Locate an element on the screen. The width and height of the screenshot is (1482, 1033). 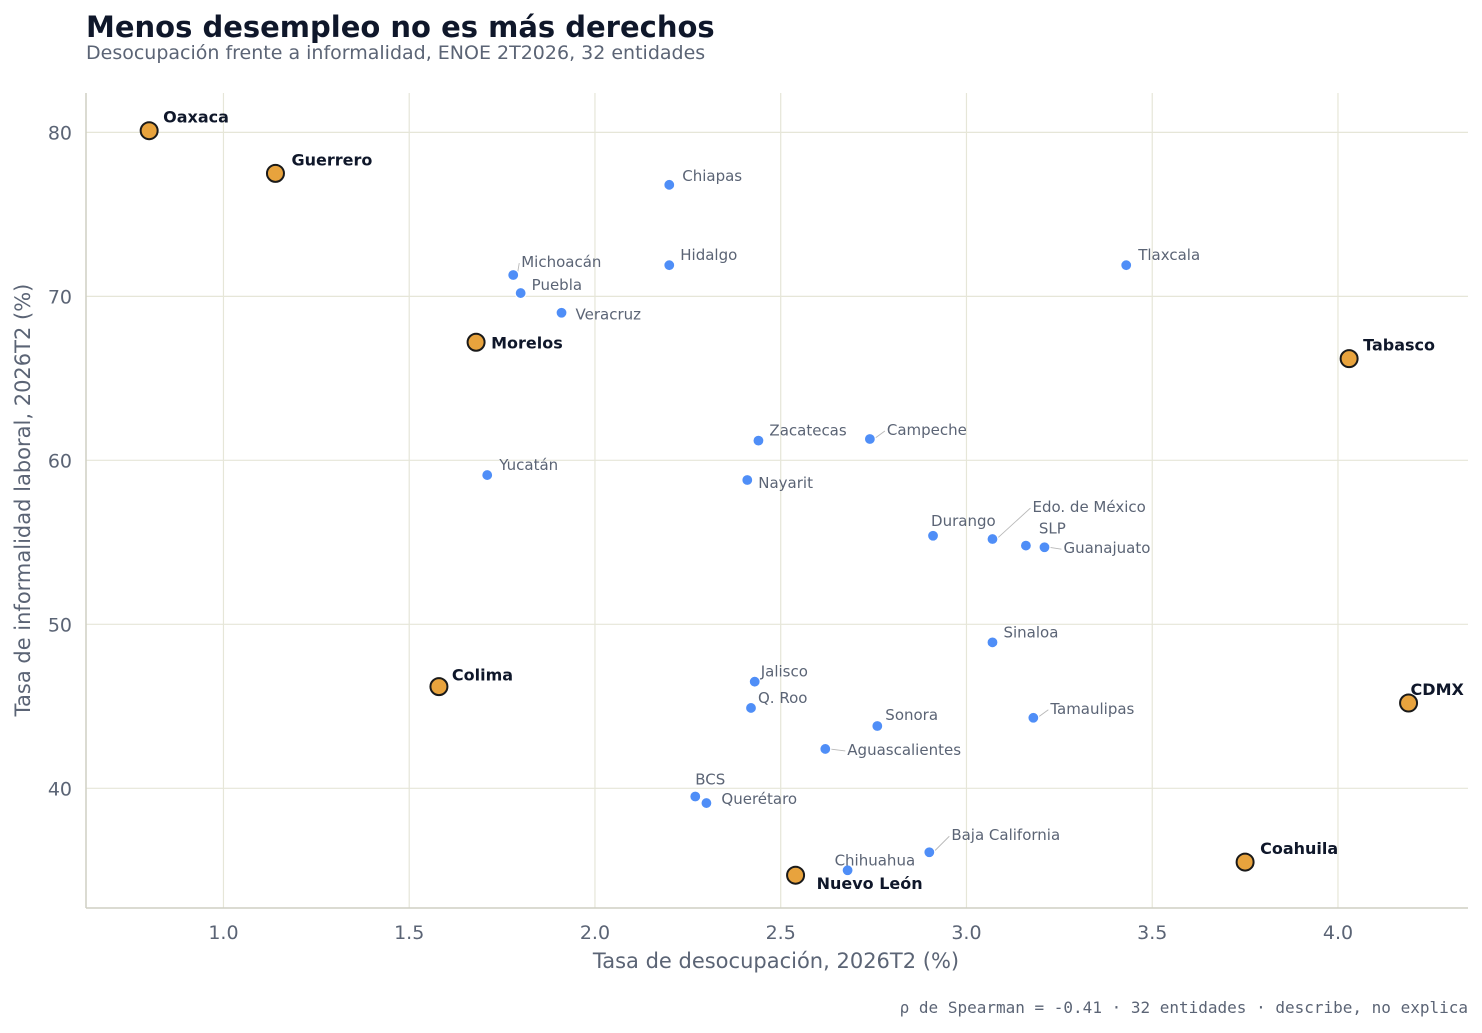
highlight-point-tabasco is located at coordinates (1349, 359).